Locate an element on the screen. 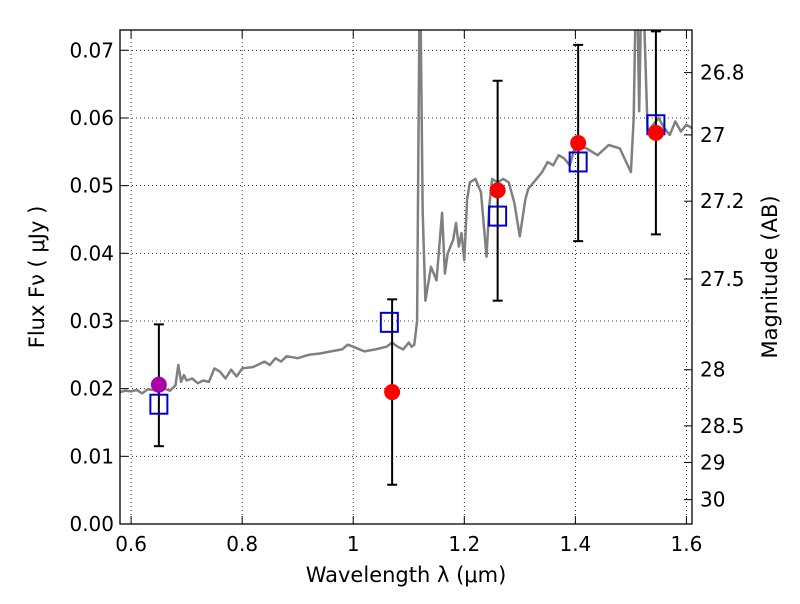 Image resolution: width=800 pixels, height=604 pixels. mag-tick-label: 28 is located at coordinates (712, 370).